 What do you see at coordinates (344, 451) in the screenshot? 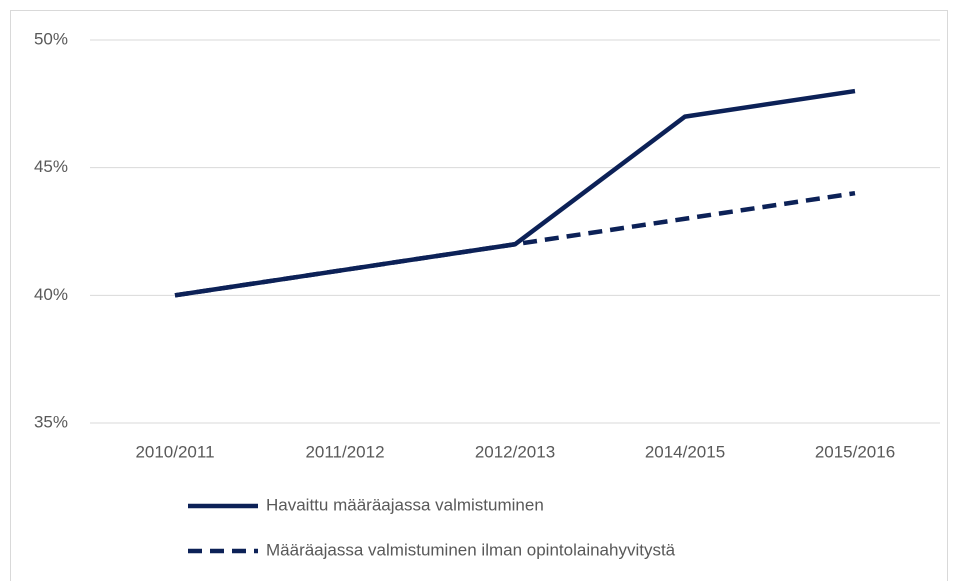
I see `x-tick-label: 2011/2012` at bounding box center [344, 451].